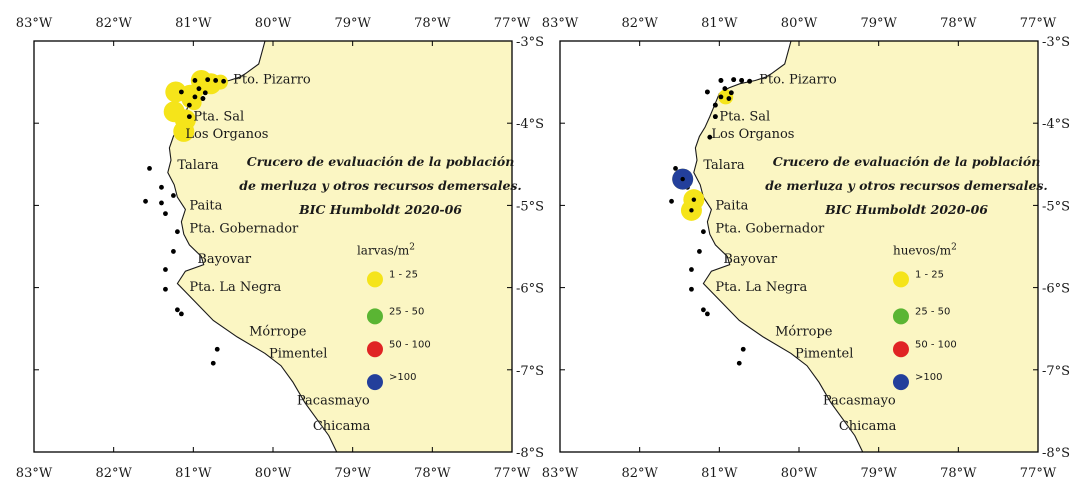 The width and height of the screenshot is (1078, 483). I want to click on cruise-title-line: de merluza y otros recursos demersales., so click(380, 185).